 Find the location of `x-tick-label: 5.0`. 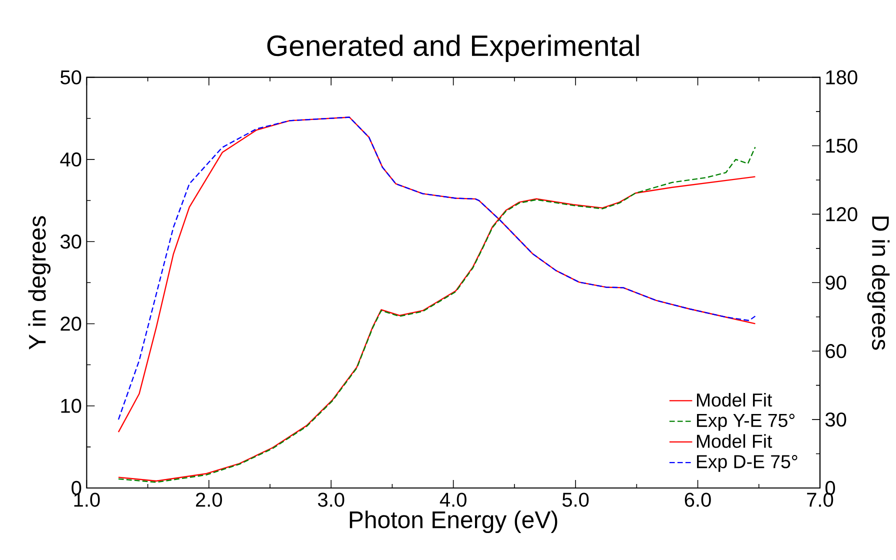

x-tick-label: 5.0 is located at coordinates (575, 499).